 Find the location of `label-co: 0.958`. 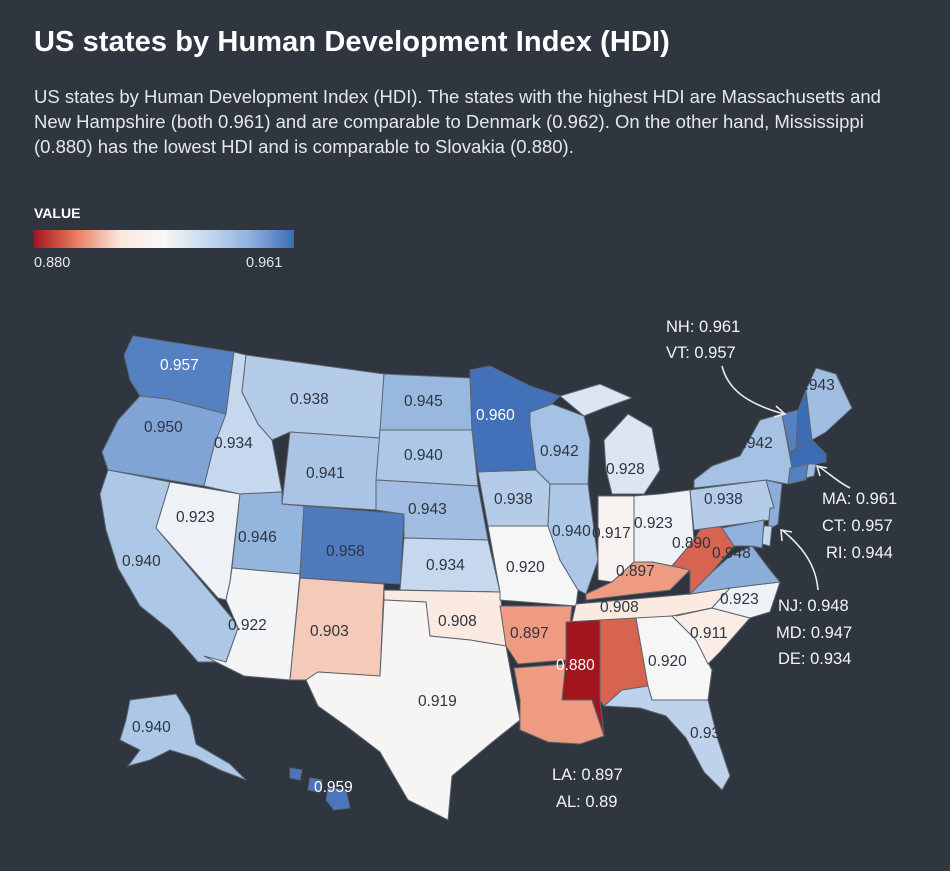

label-co: 0.958 is located at coordinates (345, 551).